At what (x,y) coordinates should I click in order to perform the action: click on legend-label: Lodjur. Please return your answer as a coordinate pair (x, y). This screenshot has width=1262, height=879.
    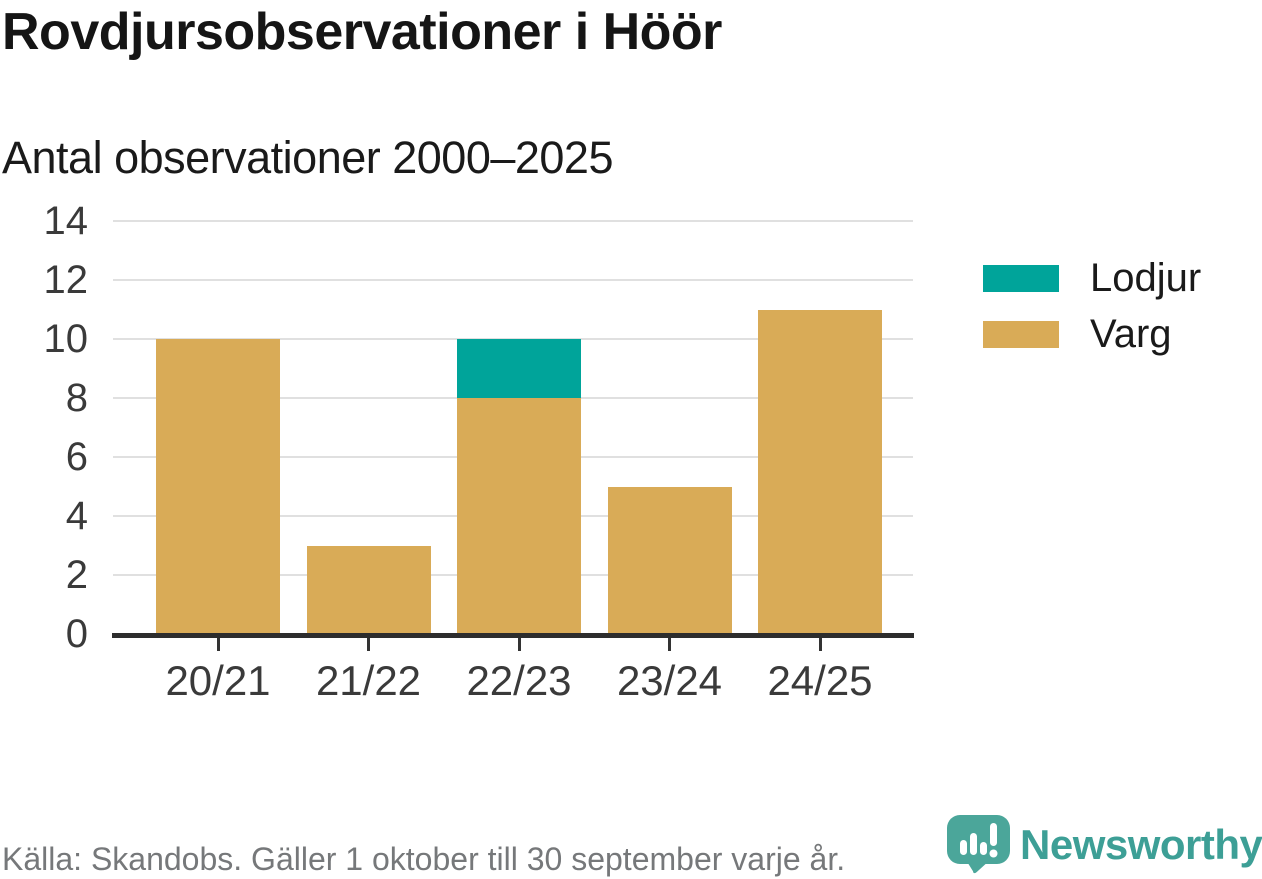
    Looking at the image, I should click on (1146, 278).